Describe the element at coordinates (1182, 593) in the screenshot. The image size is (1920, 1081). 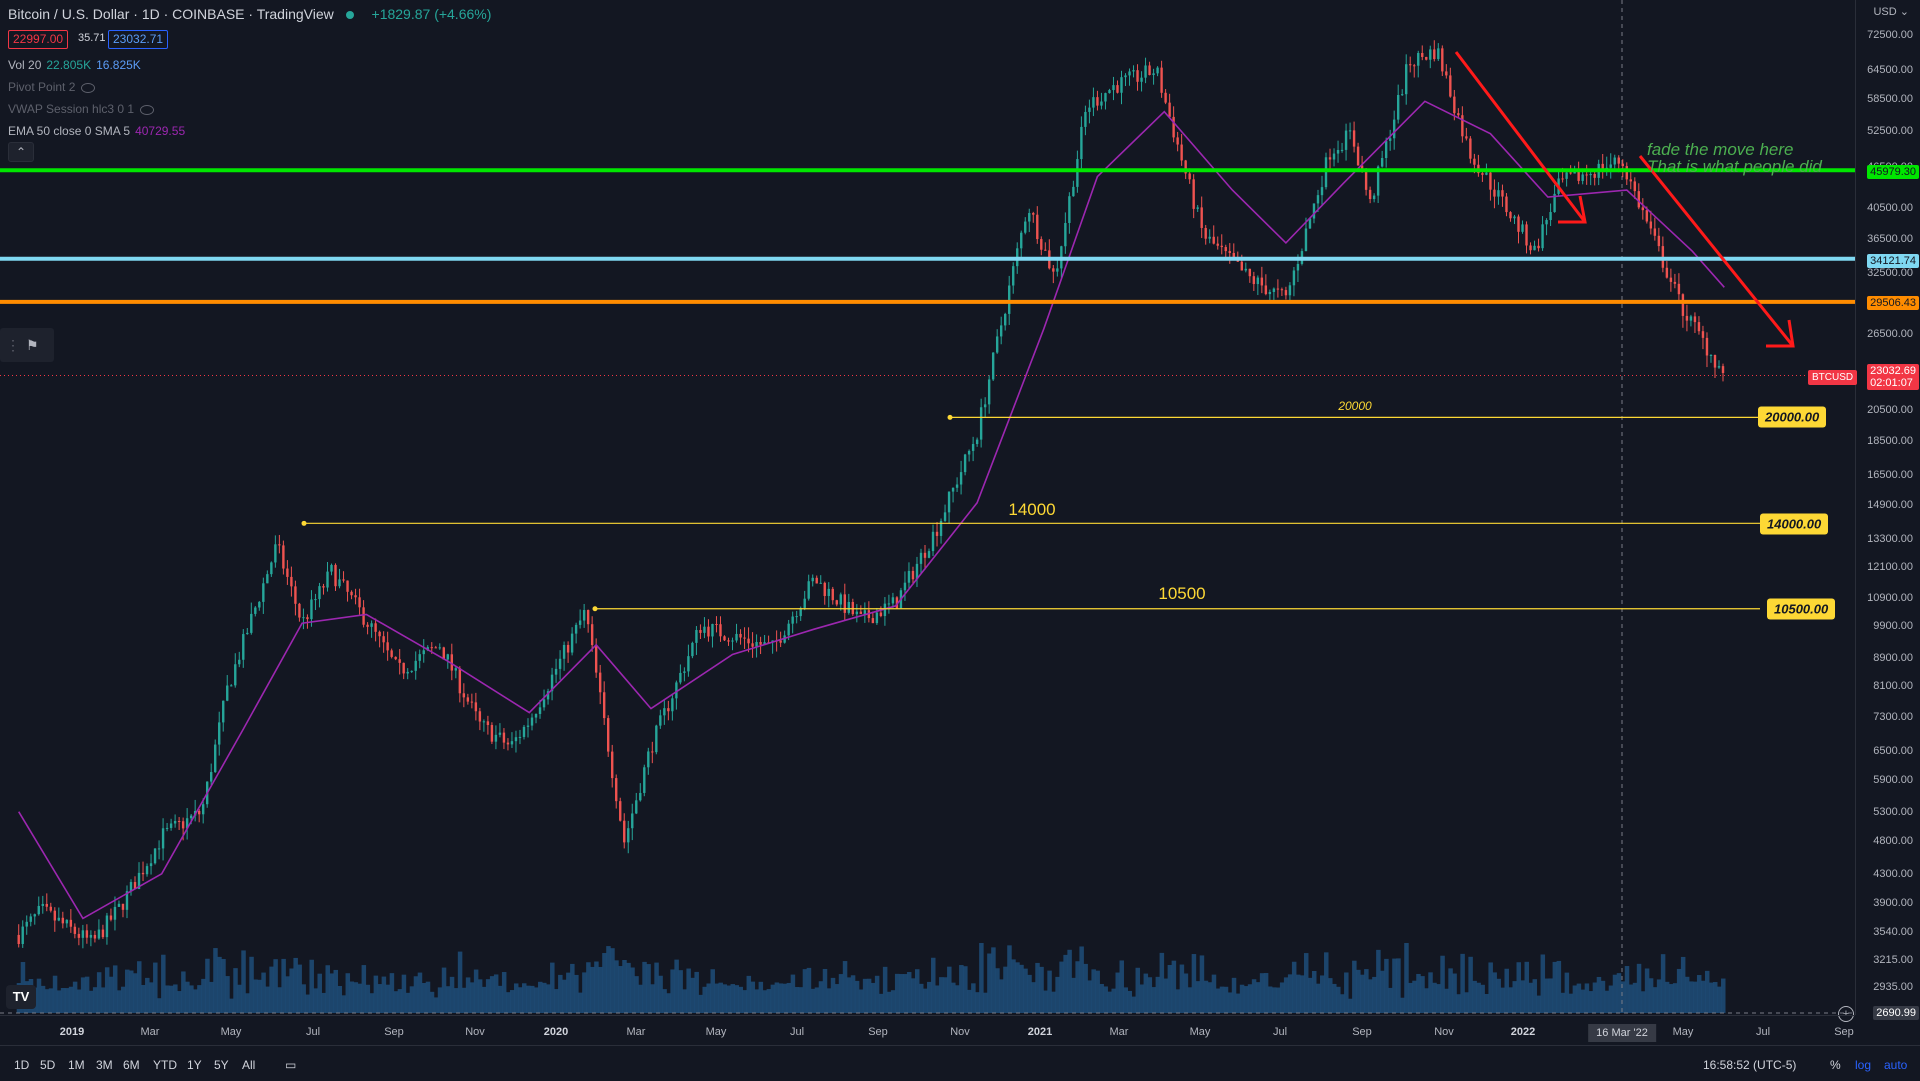
I see `level-10500-text: 10500` at that location.